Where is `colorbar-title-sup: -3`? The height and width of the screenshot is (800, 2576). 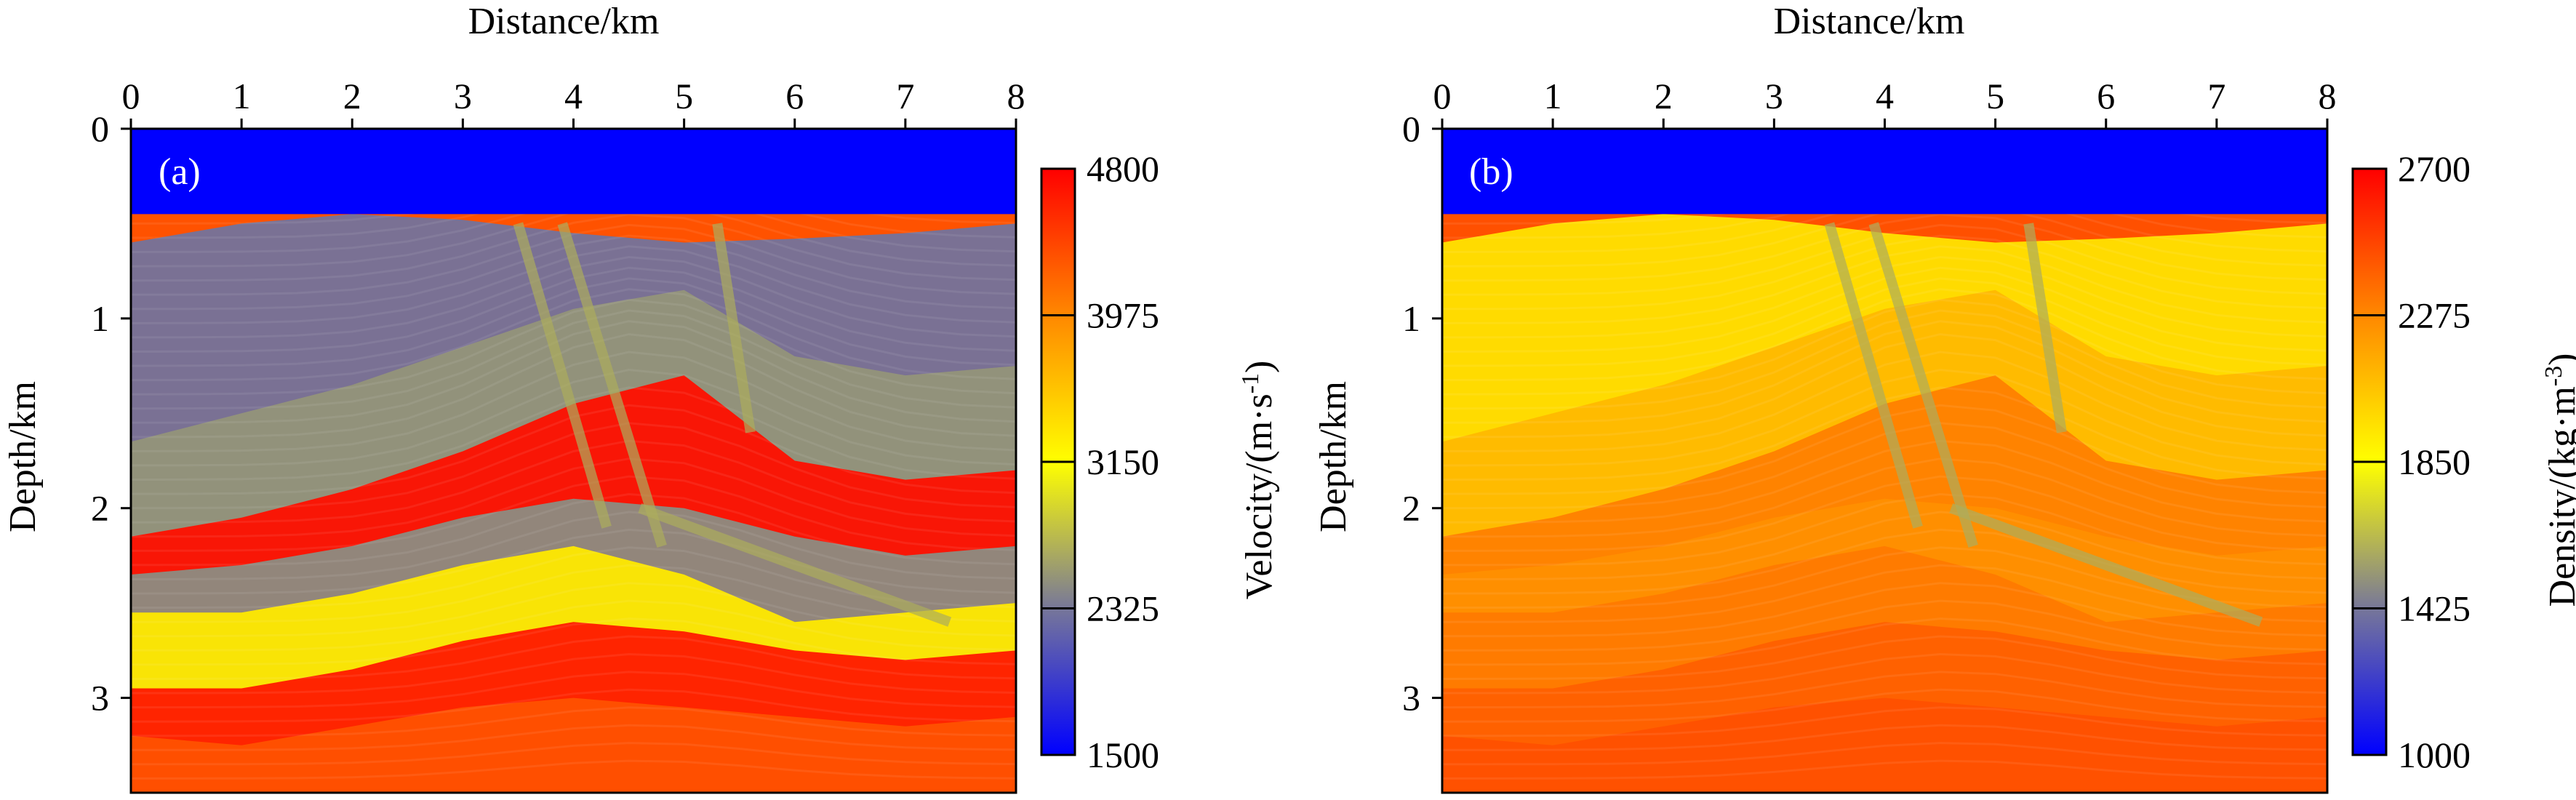
colorbar-title-sup: -3 is located at coordinates (2553, 376).